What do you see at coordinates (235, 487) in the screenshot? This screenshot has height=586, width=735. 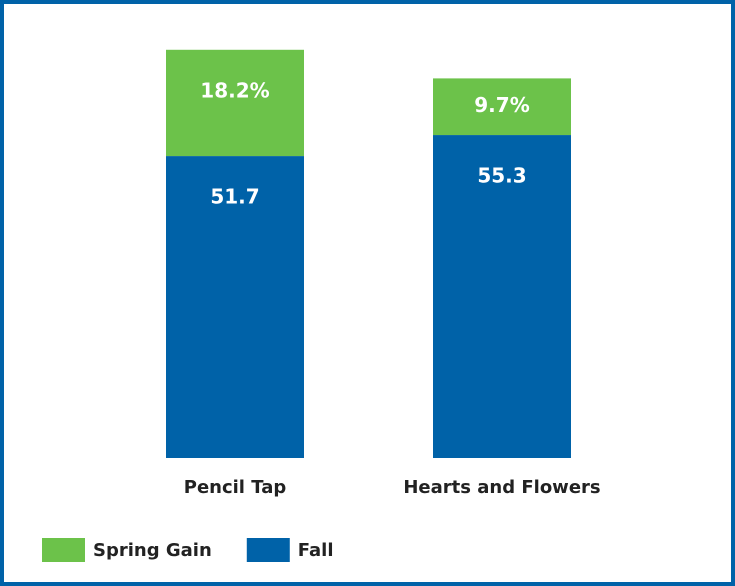 I see `x-tick-label: Pencil Tap` at bounding box center [235, 487].